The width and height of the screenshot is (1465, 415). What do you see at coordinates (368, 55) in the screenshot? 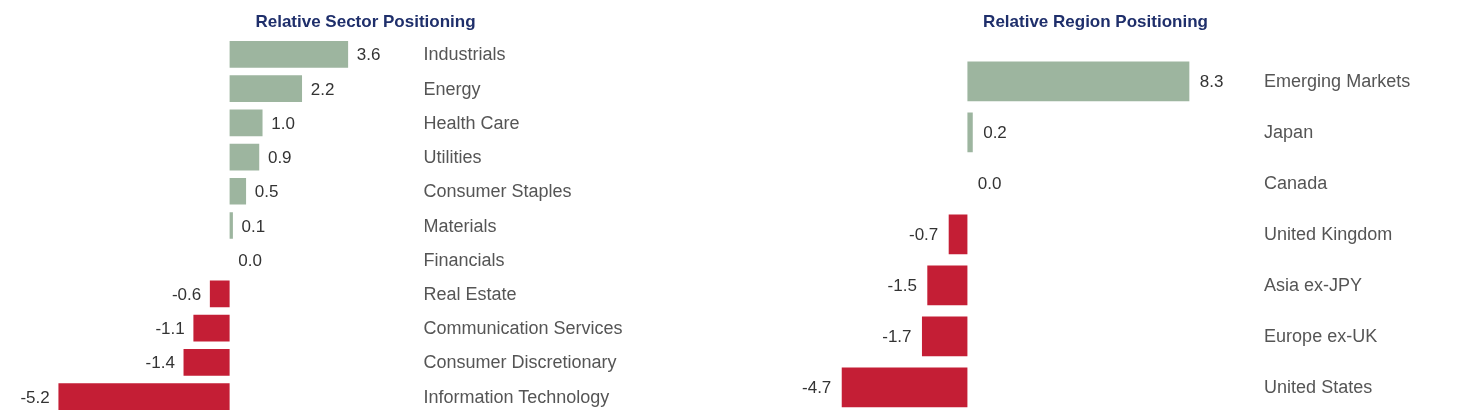
I see `data-label: 3.6` at bounding box center [368, 55].